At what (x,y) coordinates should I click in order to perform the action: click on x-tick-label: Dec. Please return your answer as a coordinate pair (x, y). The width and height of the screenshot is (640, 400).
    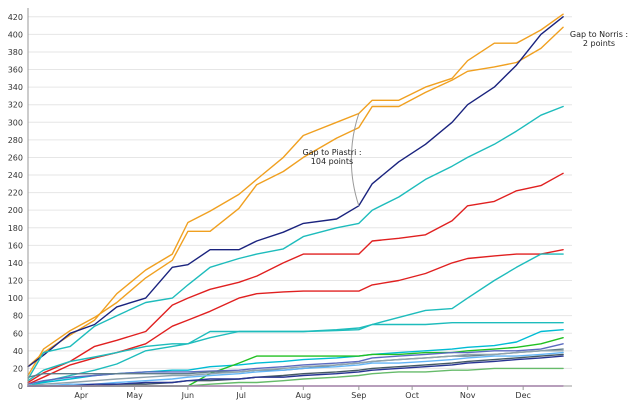
    Looking at the image, I should click on (522, 395).